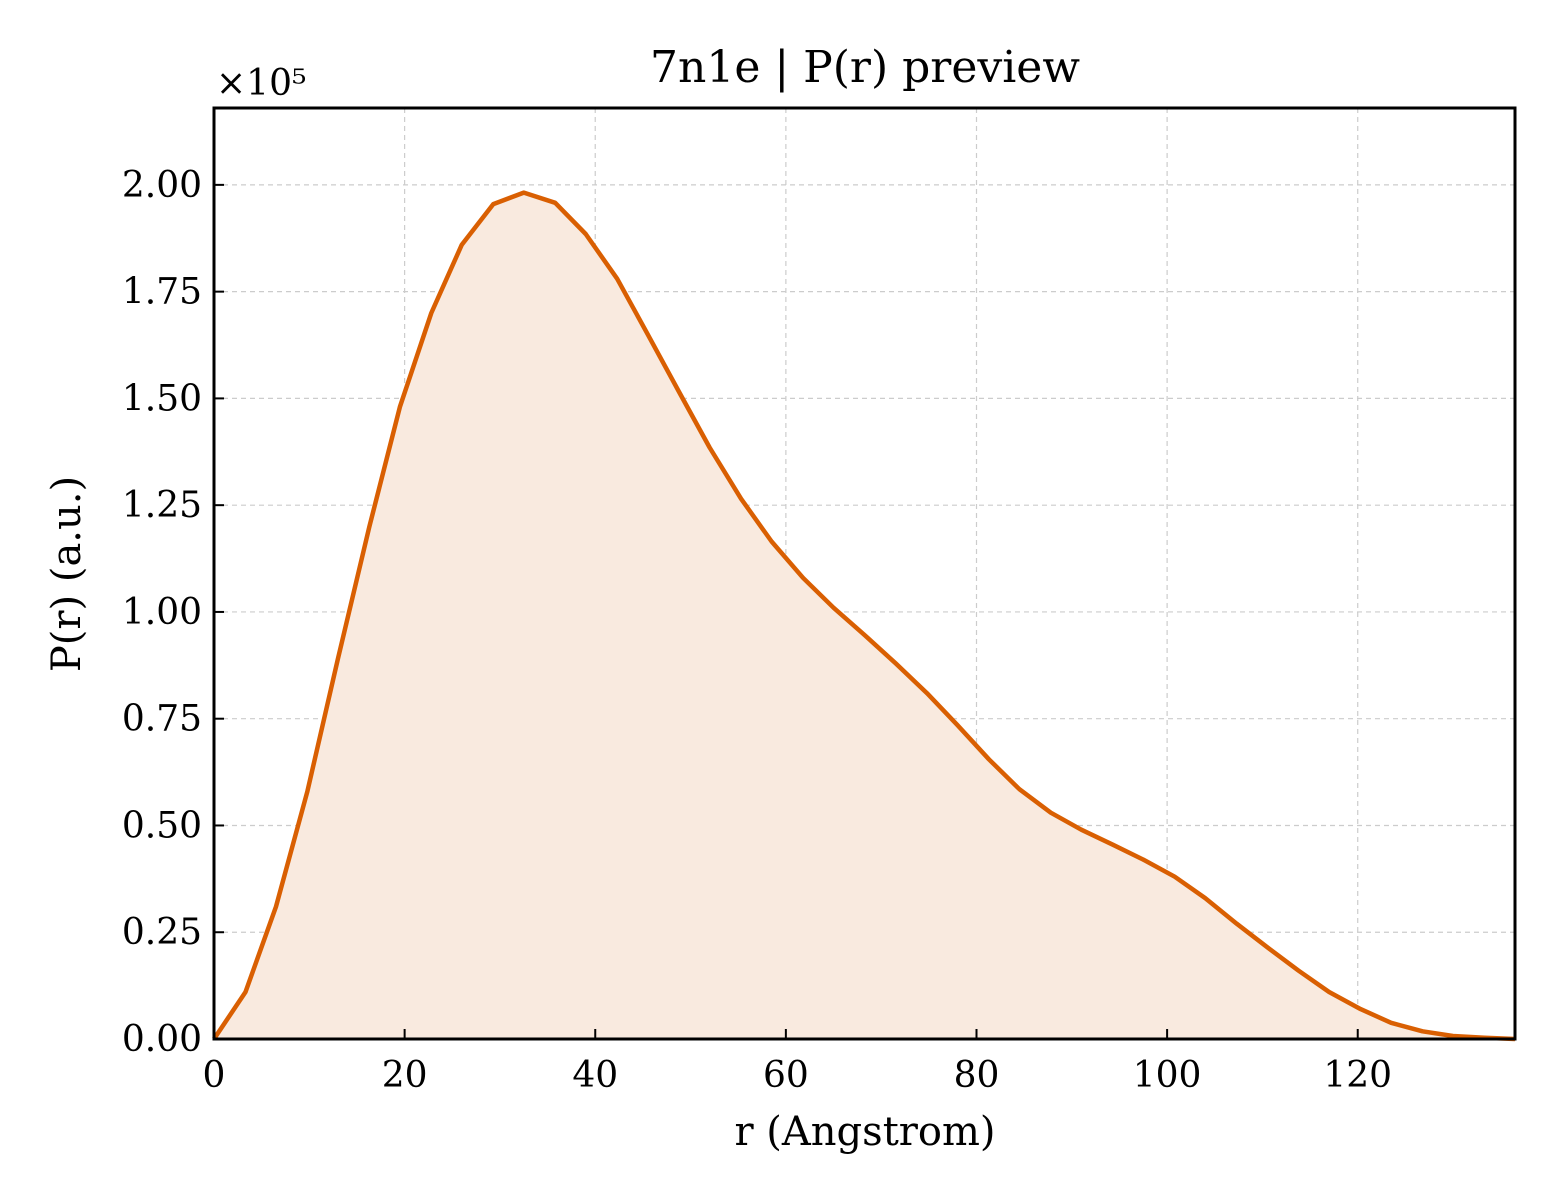 This screenshot has height=1200, width=1560. Describe the element at coordinates (261, 83) in the screenshot. I see `y-axis-offset-label: ×10⁵` at that location.